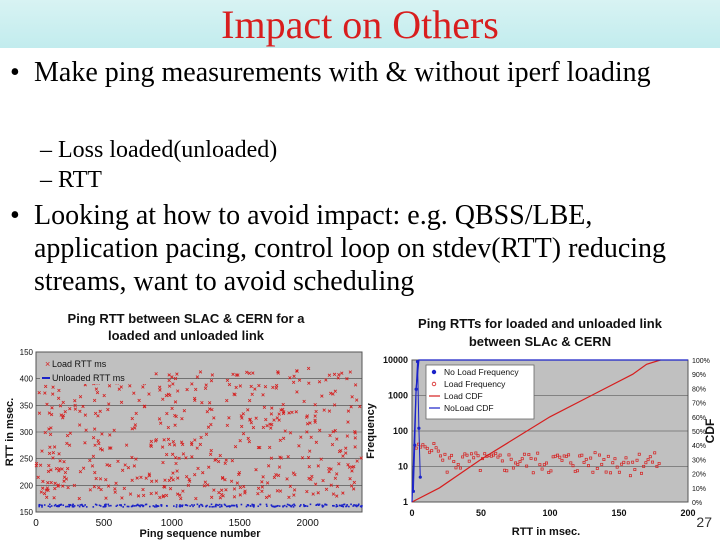 The width and height of the screenshot is (720, 540). I want to click on chart2-y2-tick-label: 90%, so click(699, 375).